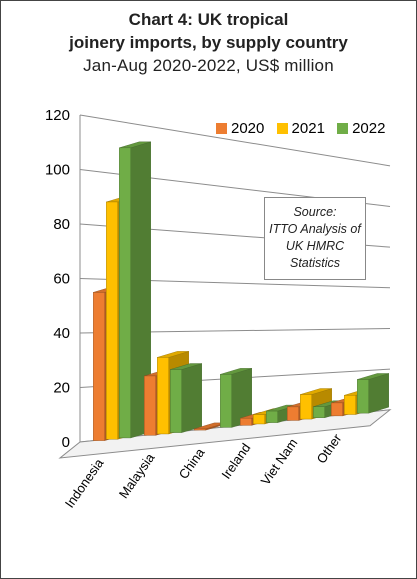 Image resolution: width=417 pixels, height=579 pixels. What do you see at coordinates (378, 393) in the screenshot?
I see `bar-side-other-2022` at bounding box center [378, 393].